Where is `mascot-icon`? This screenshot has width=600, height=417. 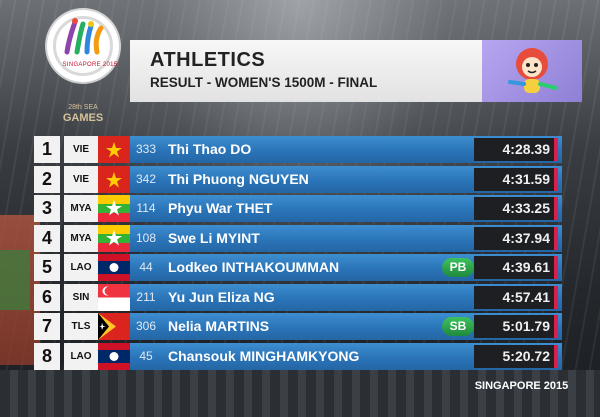 mascot-icon is located at coordinates (533, 70).